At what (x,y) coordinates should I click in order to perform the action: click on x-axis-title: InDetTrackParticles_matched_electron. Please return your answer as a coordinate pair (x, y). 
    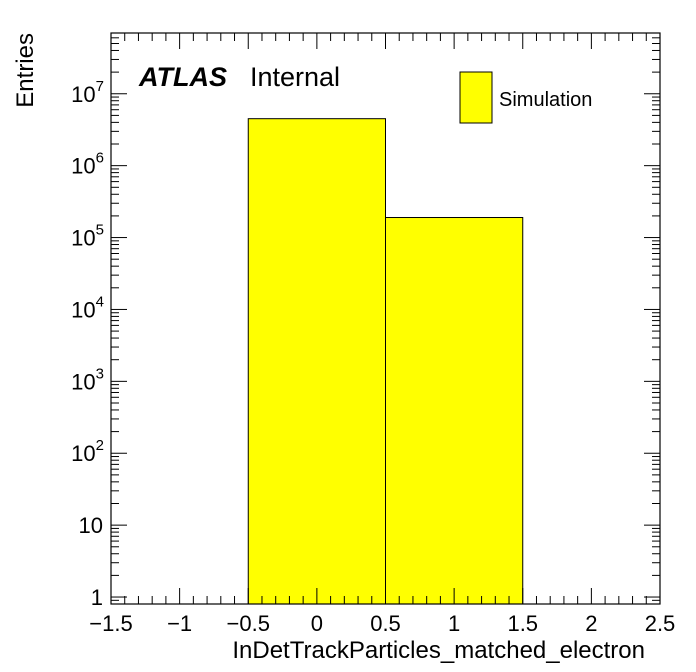
    Looking at the image, I should click on (438, 650).